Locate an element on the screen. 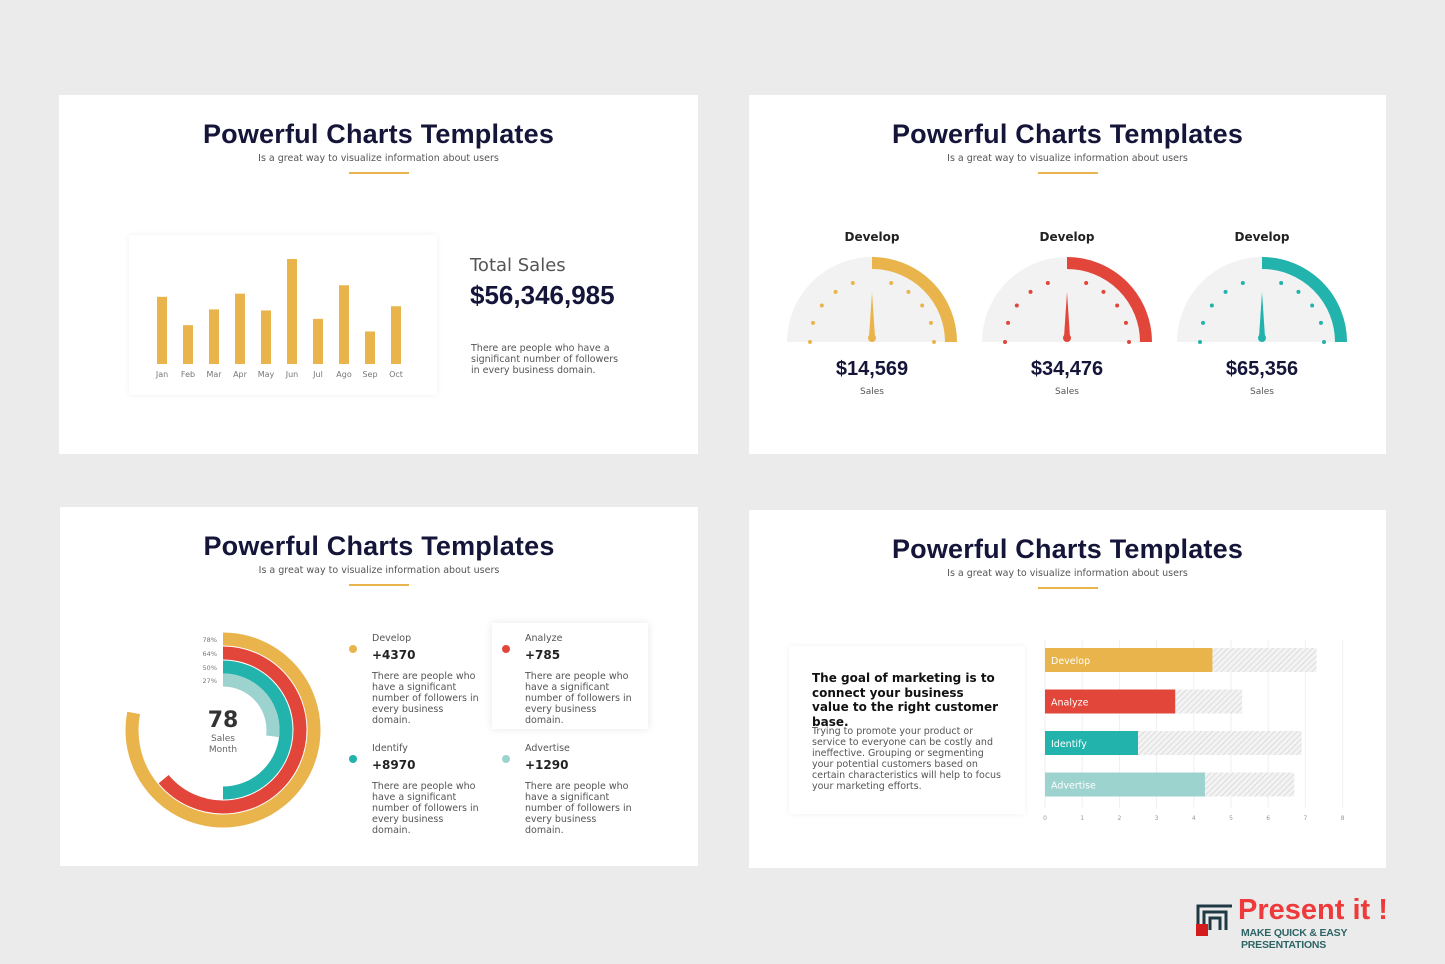 This screenshot has width=1445, height=964. radial-label: 50% is located at coordinates (210, 668).